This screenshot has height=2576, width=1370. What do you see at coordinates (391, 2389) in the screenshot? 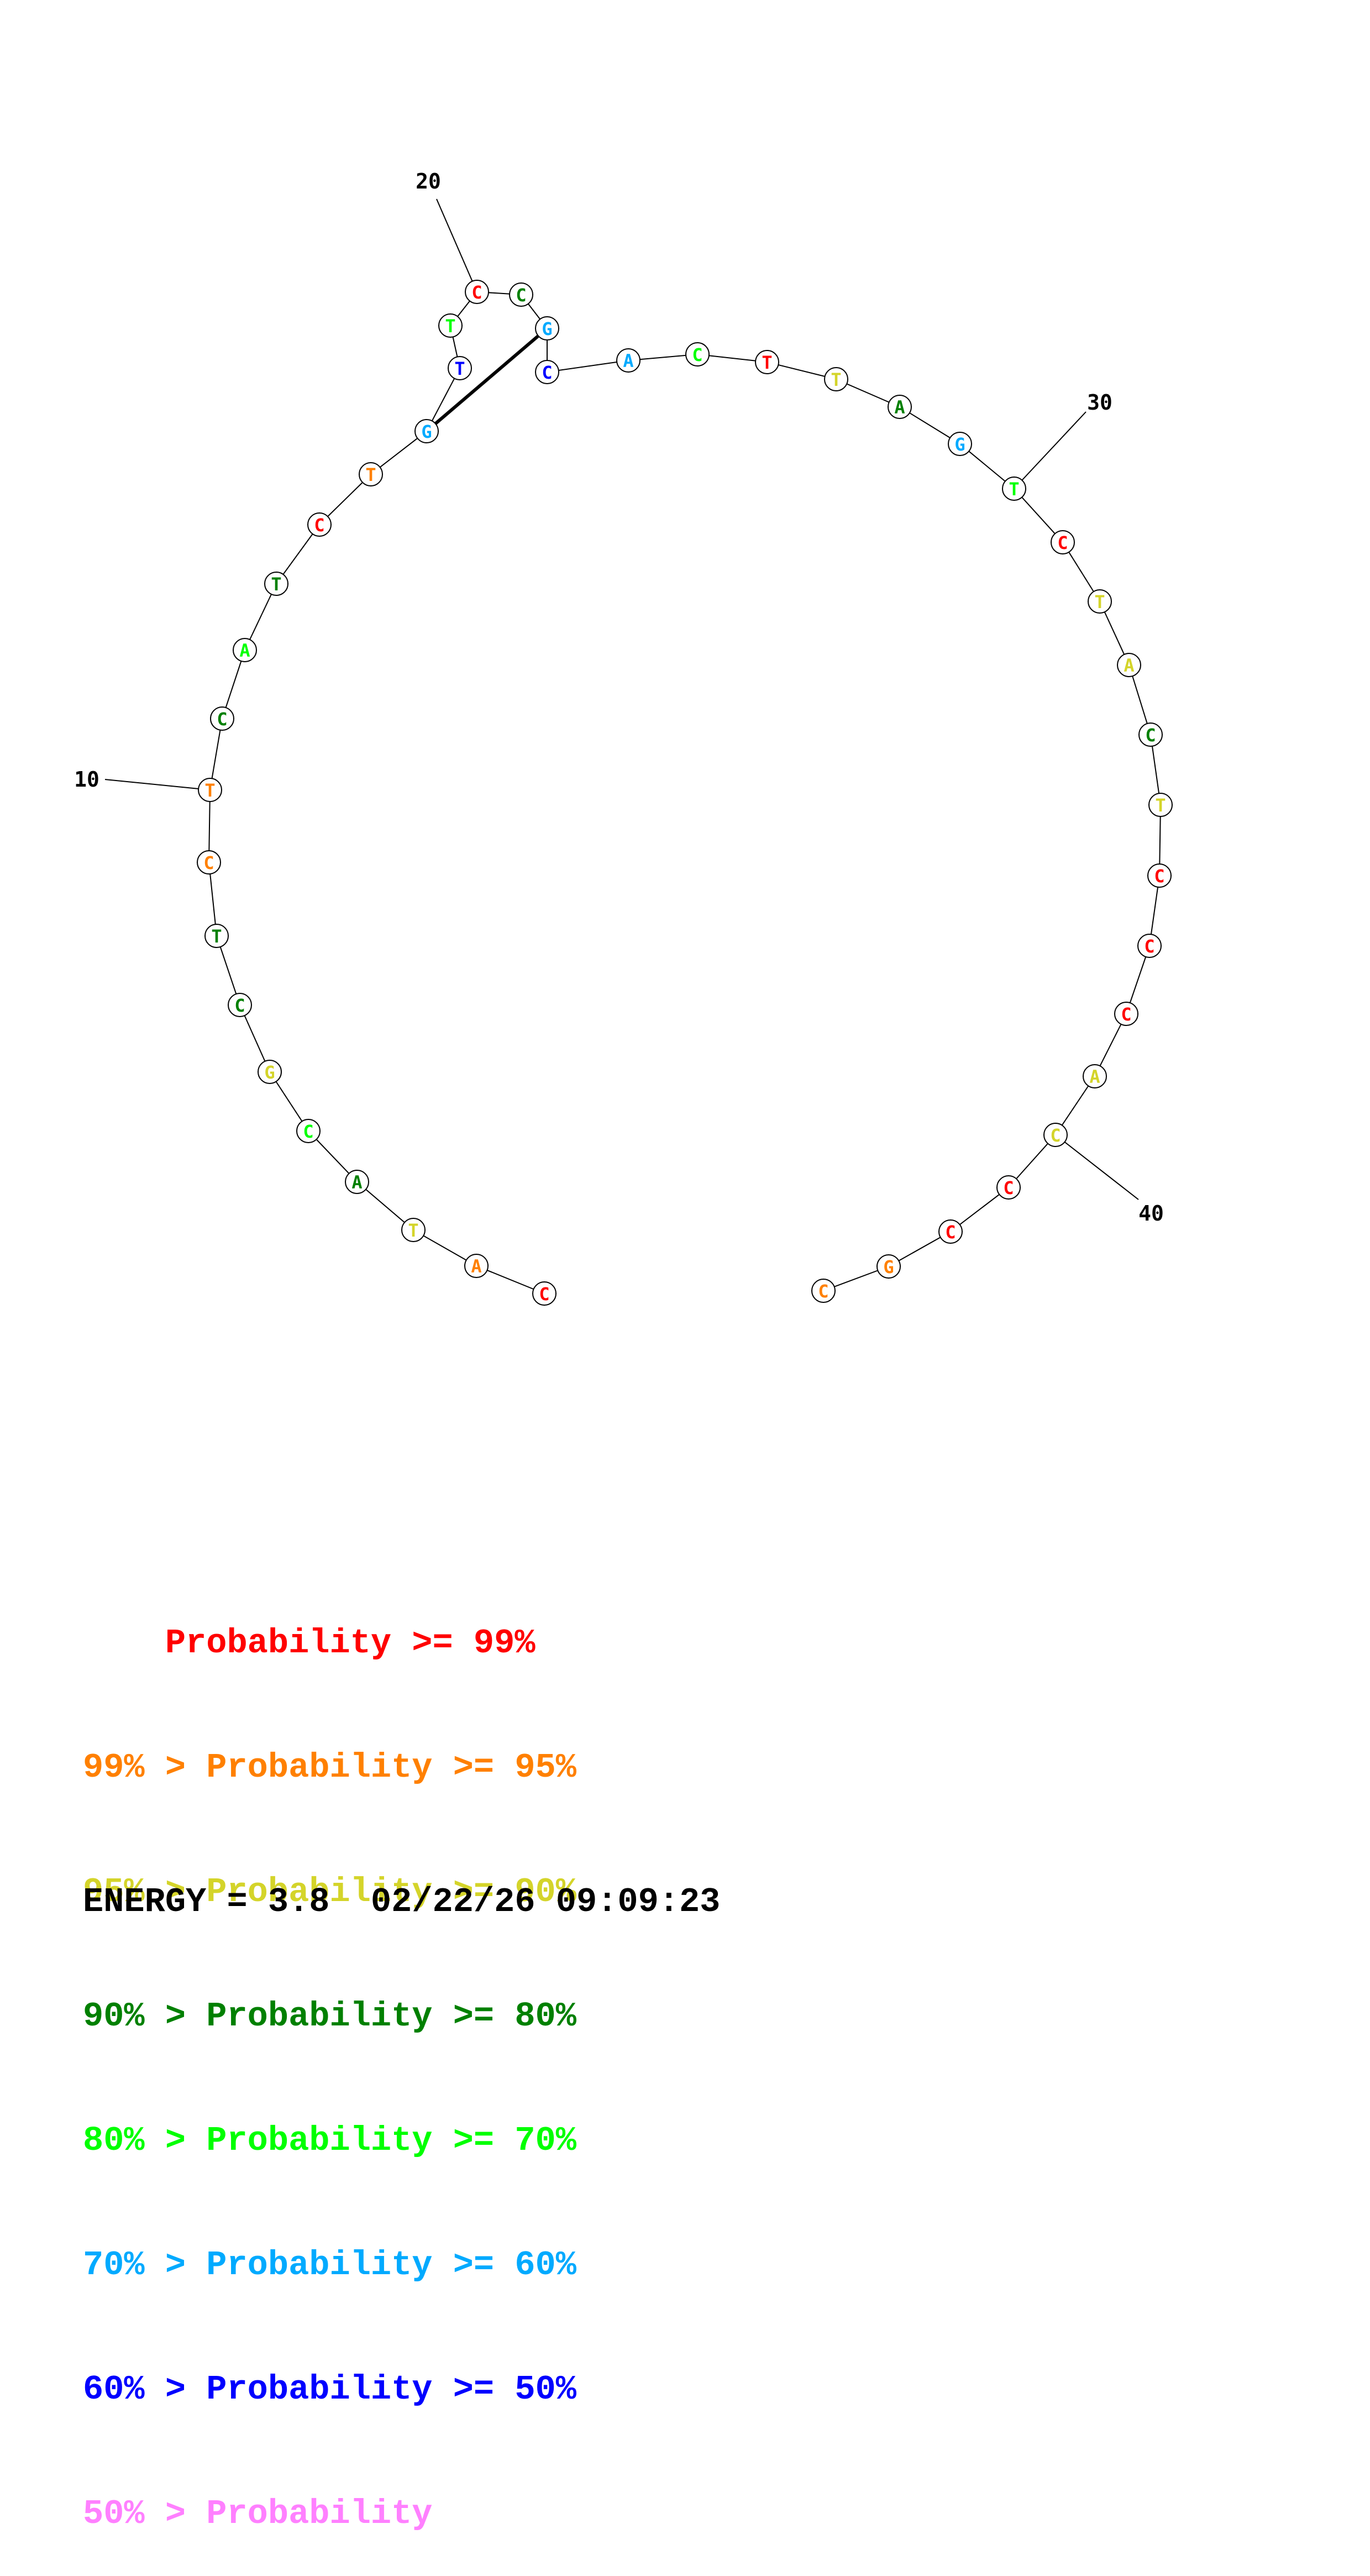
I see `legend-text: Probability >= 50%` at bounding box center [391, 2389].